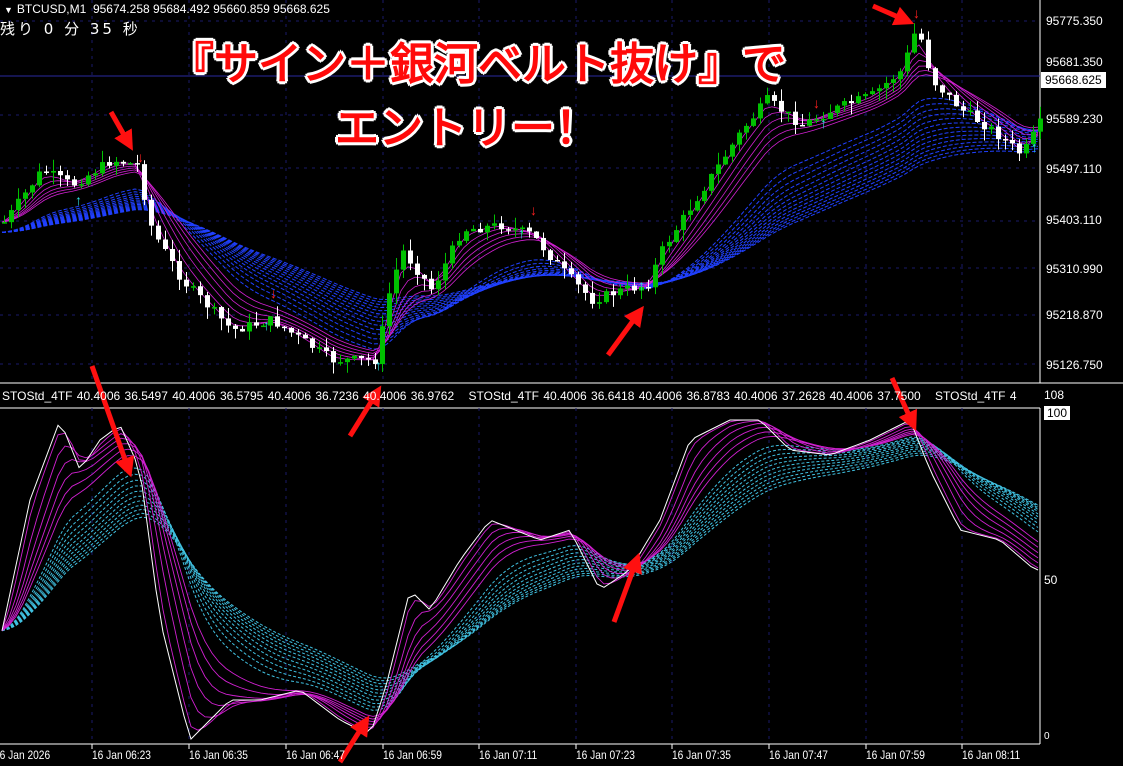  Describe the element at coordinates (1074, 169) in the screenshot. I see `price-axis-label: 95497.110` at that location.